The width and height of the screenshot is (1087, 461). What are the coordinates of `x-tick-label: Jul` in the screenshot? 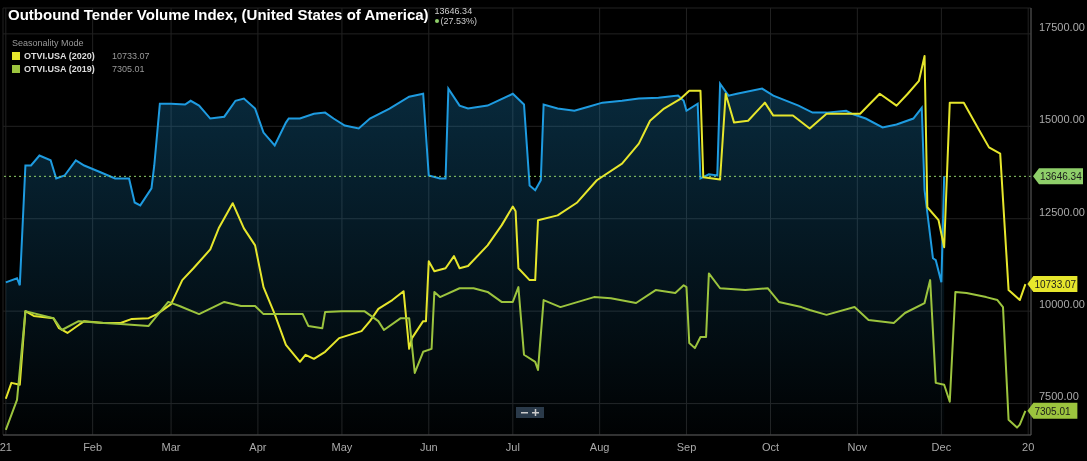 It's located at (512, 446).